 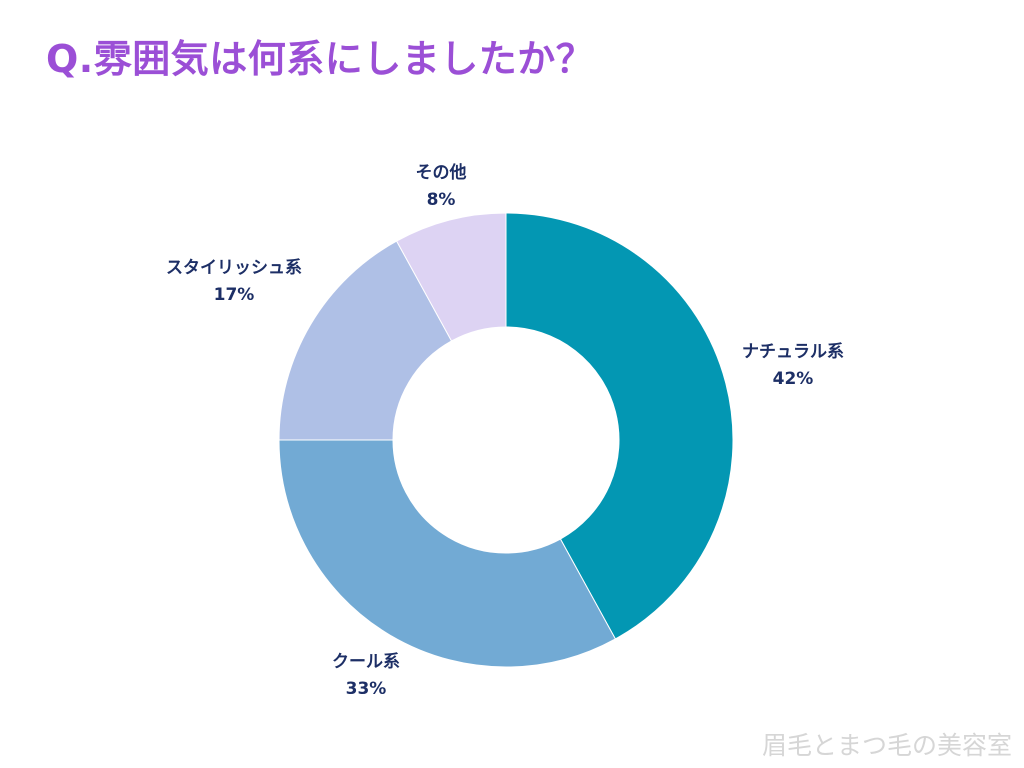 I want to click on watermark: 眉毛とまつ毛の美容室, so click(x=886, y=745).